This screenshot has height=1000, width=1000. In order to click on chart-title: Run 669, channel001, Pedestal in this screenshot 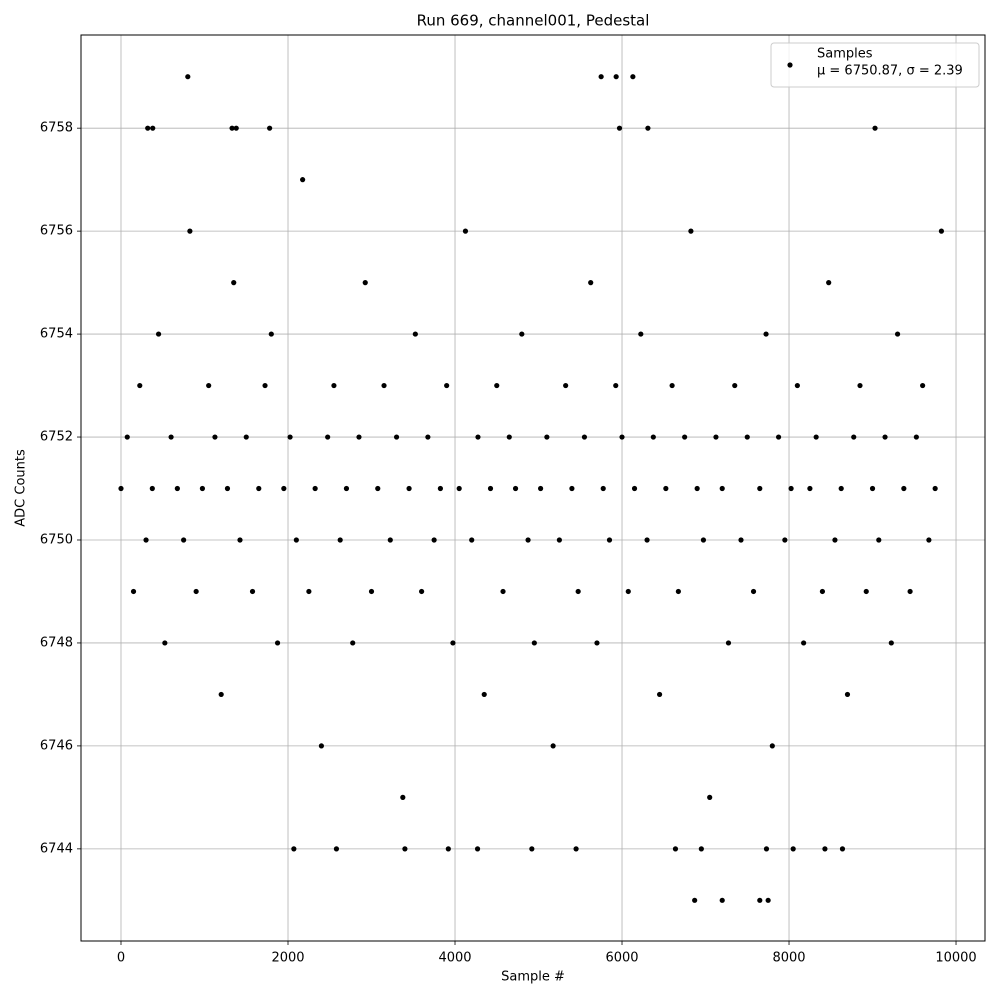, I will do `click(533, 21)`.